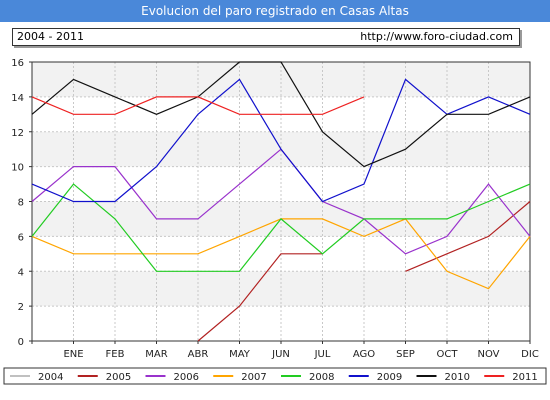  Describe the element at coordinates (115, 354) in the screenshot. I see `x-tick-label: FEB` at that location.